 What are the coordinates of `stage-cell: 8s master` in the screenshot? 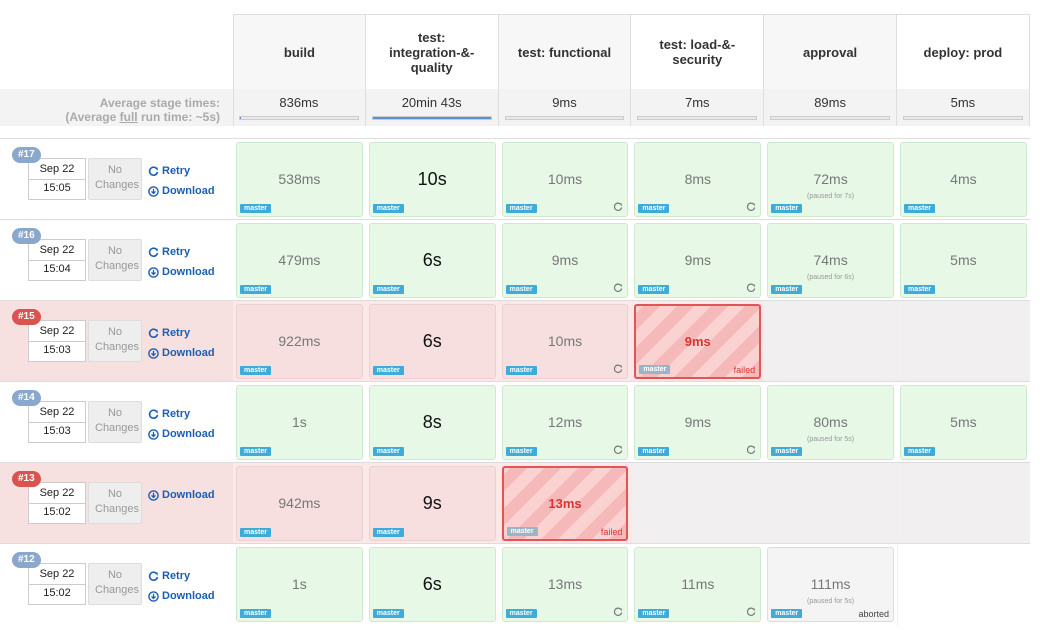 It's located at (432, 422).